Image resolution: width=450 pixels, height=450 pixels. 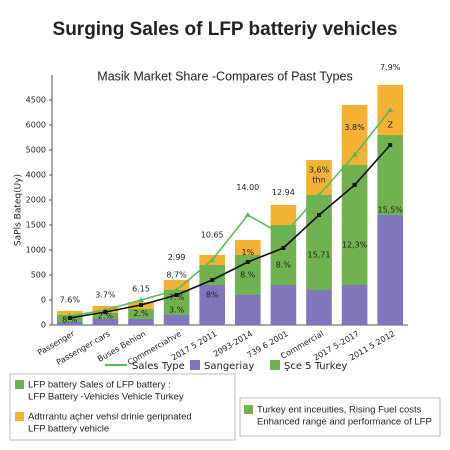 I want to click on legend-label: Sales Type, so click(x=158, y=366).